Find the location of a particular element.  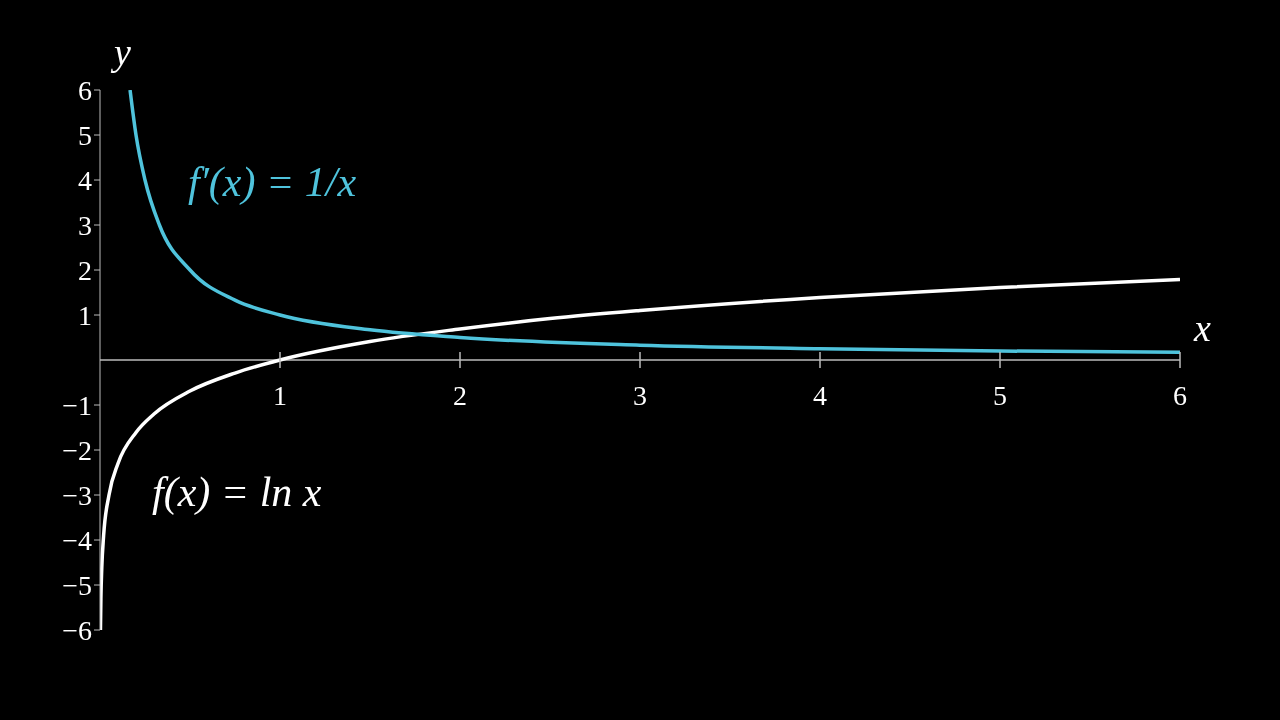

y-tick-label: −5 is located at coordinates (77, 585).